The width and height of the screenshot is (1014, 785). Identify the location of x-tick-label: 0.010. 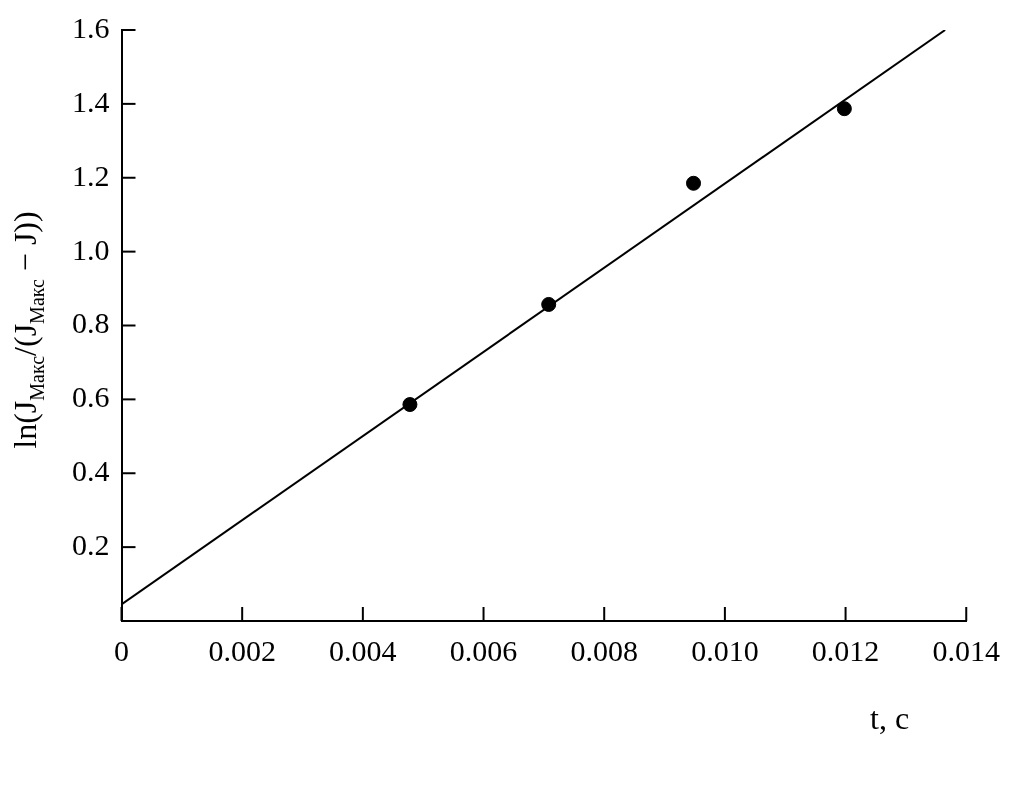
(725, 650).